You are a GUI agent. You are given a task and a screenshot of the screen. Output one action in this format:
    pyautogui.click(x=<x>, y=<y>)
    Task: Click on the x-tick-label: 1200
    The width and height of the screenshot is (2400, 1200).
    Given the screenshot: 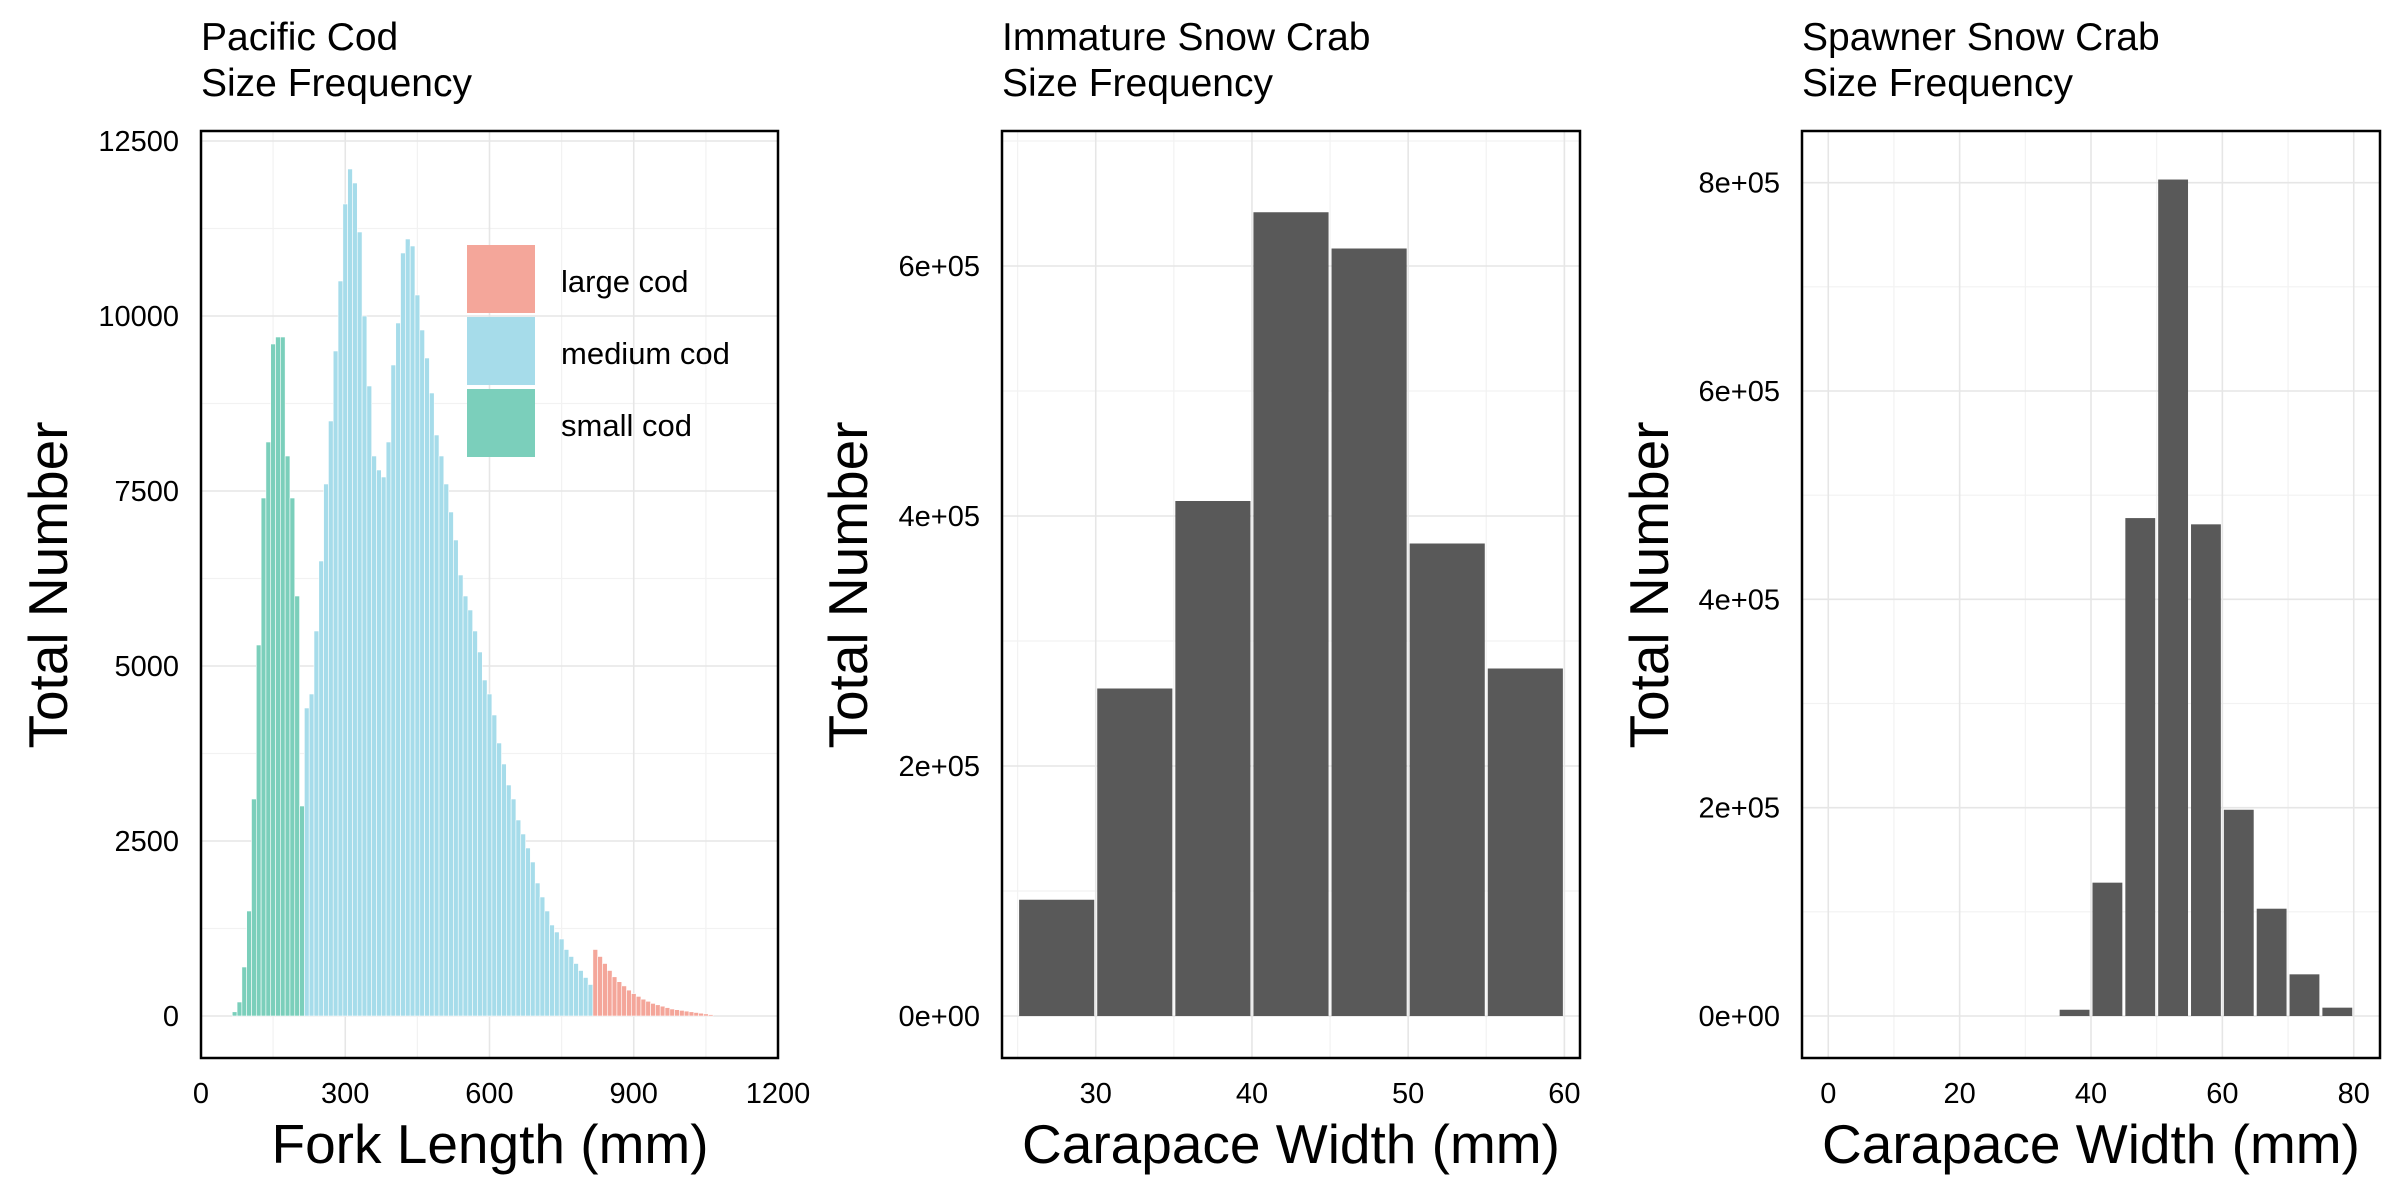 What is the action you would take?
    pyautogui.click(x=778, y=1094)
    